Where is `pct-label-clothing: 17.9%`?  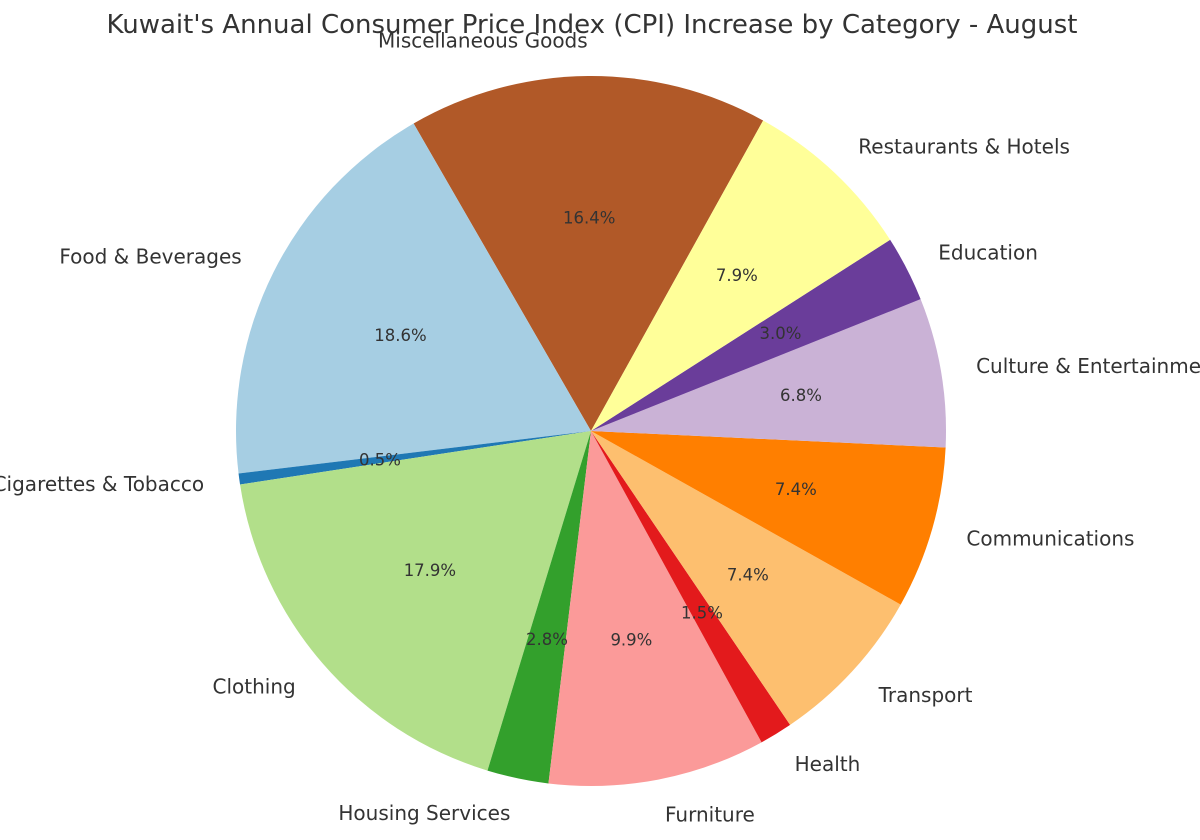 pct-label-clothing: 17.9% is located at coordinates (430, 570).